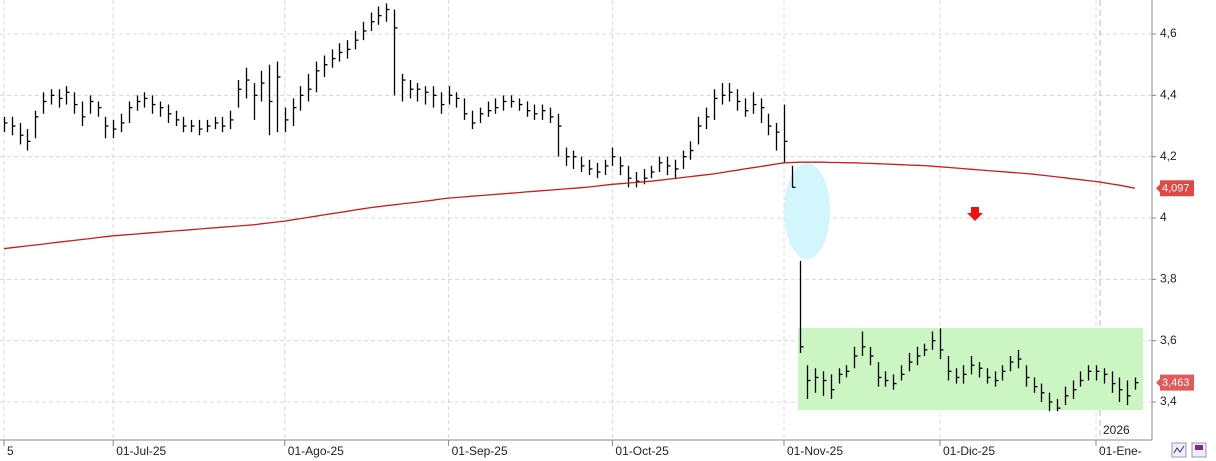 The image size is (1216, 461). I want to click on y-tick-label: 3,6, so click(1168, 340).